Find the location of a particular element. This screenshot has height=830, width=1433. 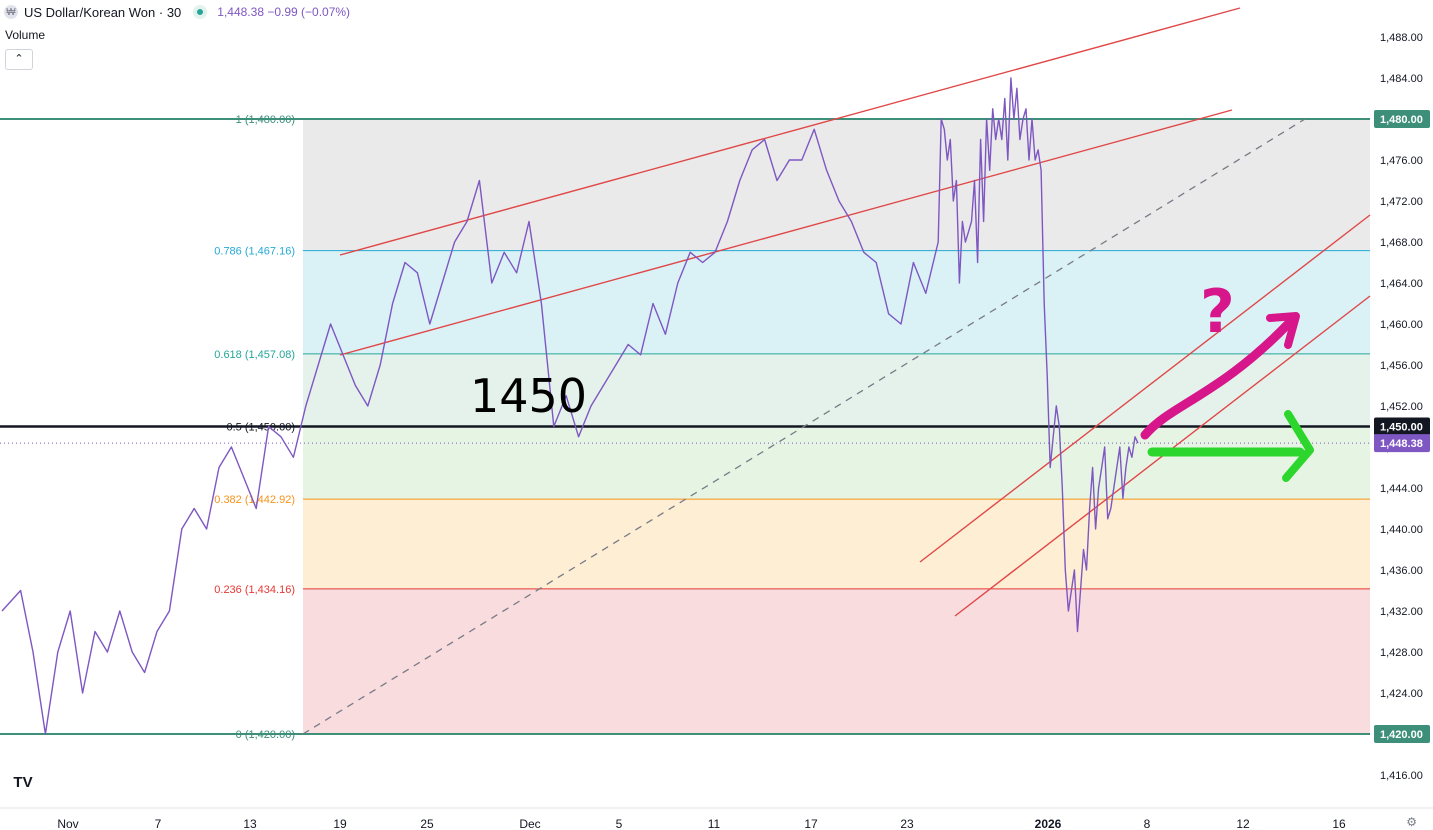

y-tick-label-6: 1,440.00 is located at coordinates (1401, 530).